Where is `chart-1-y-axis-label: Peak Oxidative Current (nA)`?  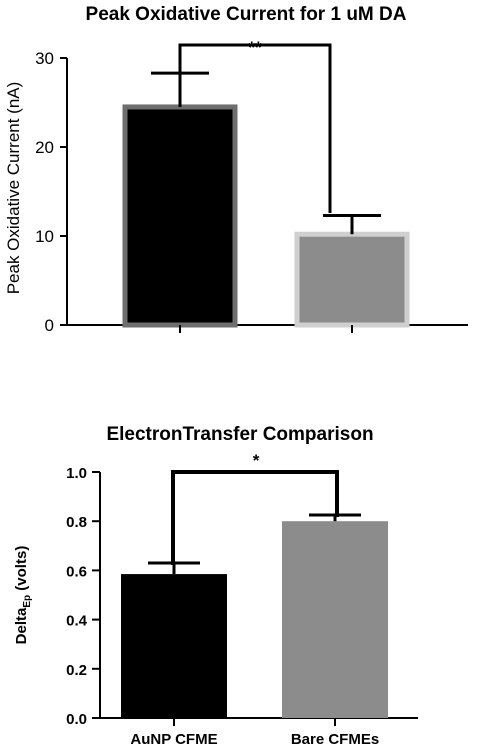 chart-1-y-axis-label: Peak Oxidative Current (nA) is located at coordinates (13, 188).